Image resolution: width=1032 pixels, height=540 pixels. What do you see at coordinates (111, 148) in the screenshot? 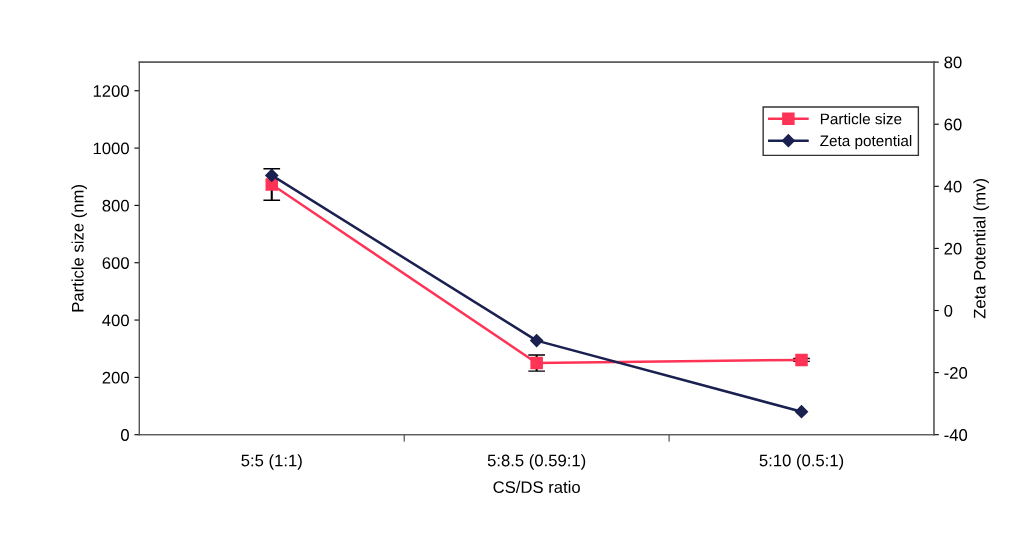
I see `y-tick-label: 1000` at bounding box center [111, 148].